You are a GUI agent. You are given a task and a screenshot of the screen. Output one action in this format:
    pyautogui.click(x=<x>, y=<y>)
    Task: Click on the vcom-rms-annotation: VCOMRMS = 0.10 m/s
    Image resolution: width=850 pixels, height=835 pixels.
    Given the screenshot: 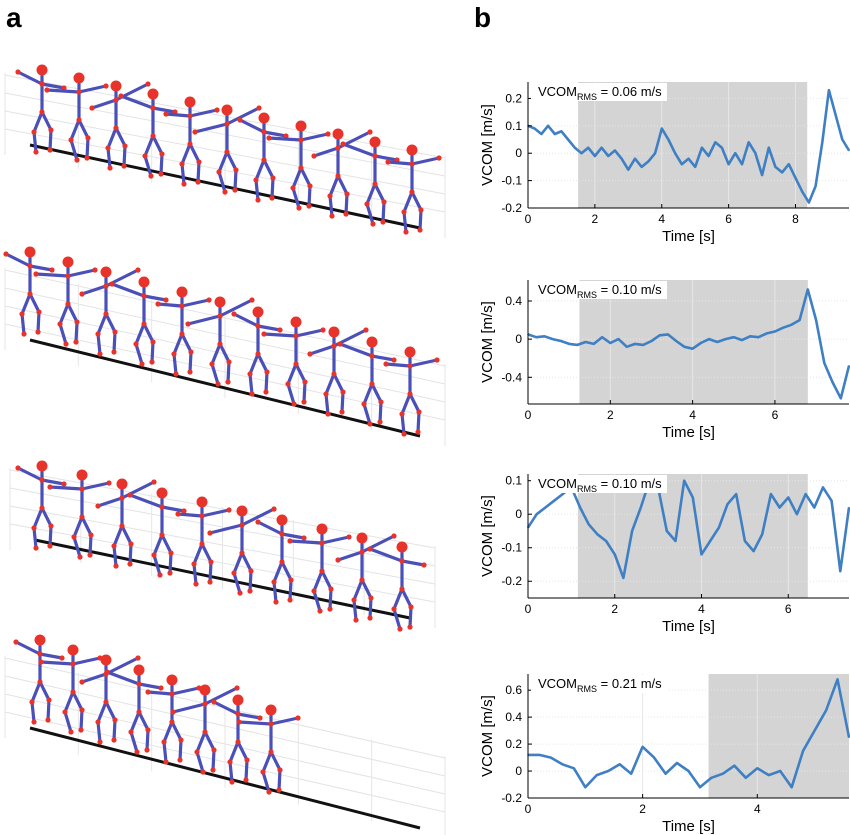 What is the action you would take?
    pyautogui.click(x=600, y=485)
    